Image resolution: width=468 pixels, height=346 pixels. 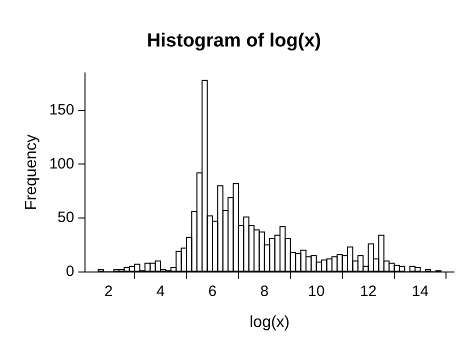 I want to click on y-tick-label: 0, so click(x=70, y=271).